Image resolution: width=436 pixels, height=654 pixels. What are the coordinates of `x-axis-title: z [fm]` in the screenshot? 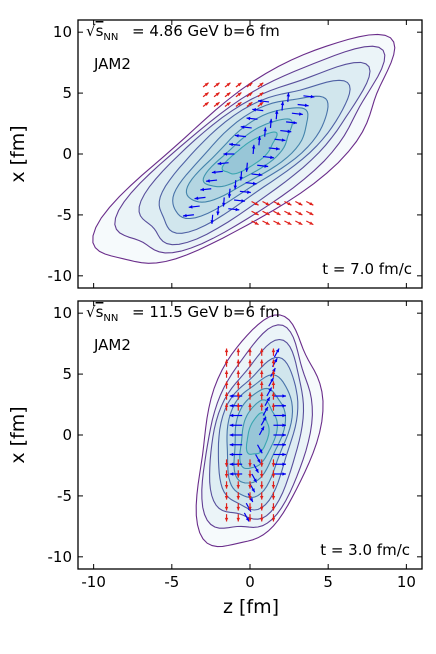 It's located at (251, 607).